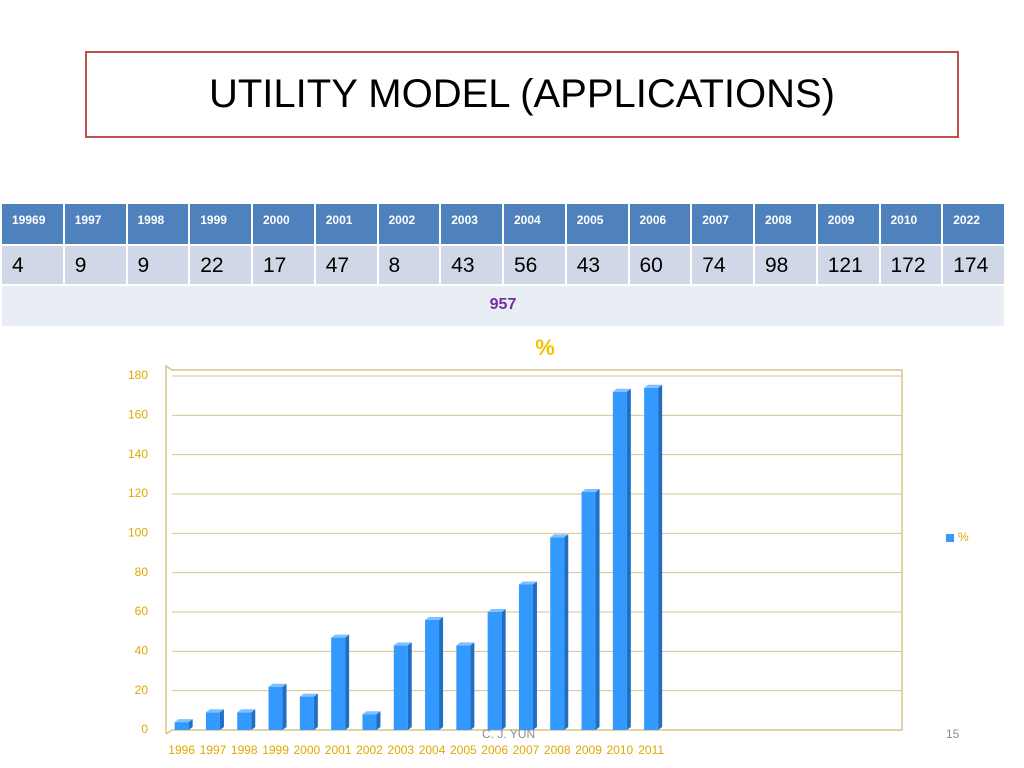 This screenshot has width=1024, height=768. I want to click on table-value-cell: 98, so click(785, 266).